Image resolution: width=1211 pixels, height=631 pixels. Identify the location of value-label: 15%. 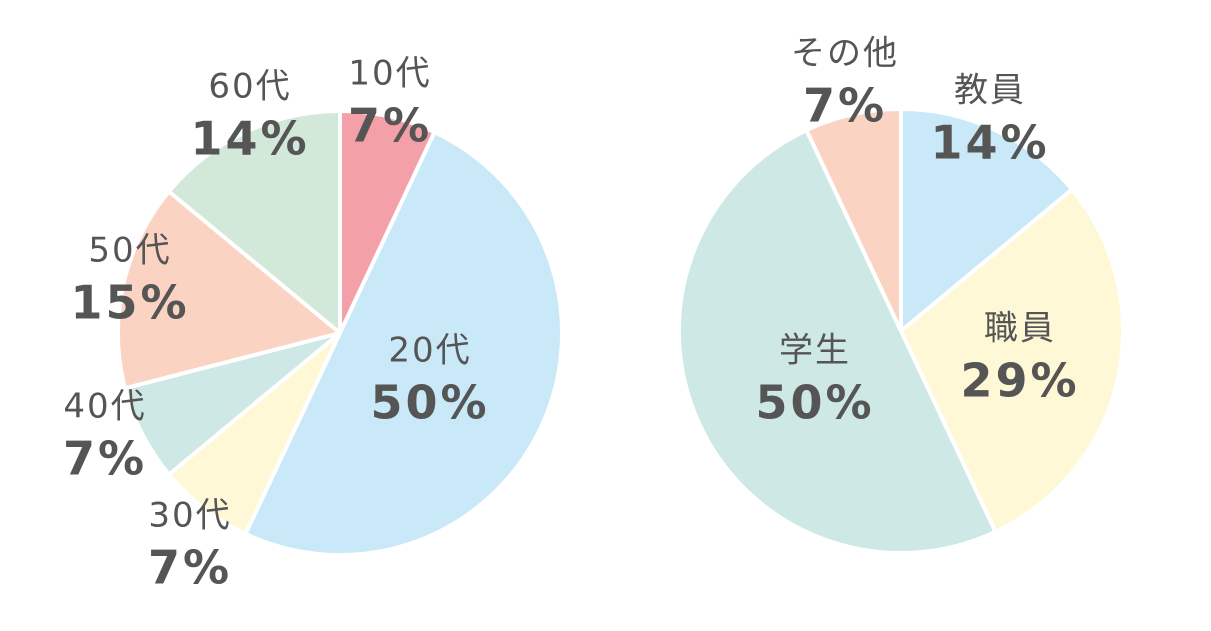
(129, 303).